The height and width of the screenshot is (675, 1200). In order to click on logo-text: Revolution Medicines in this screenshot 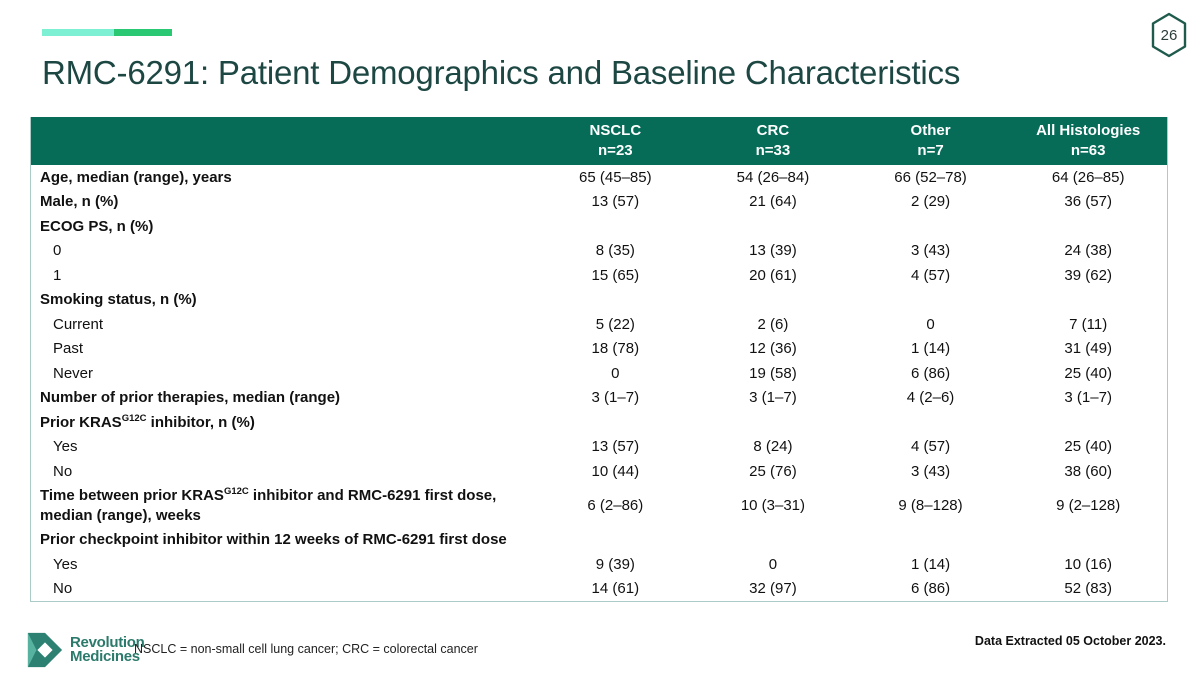, I will do `click(107, 649)`.